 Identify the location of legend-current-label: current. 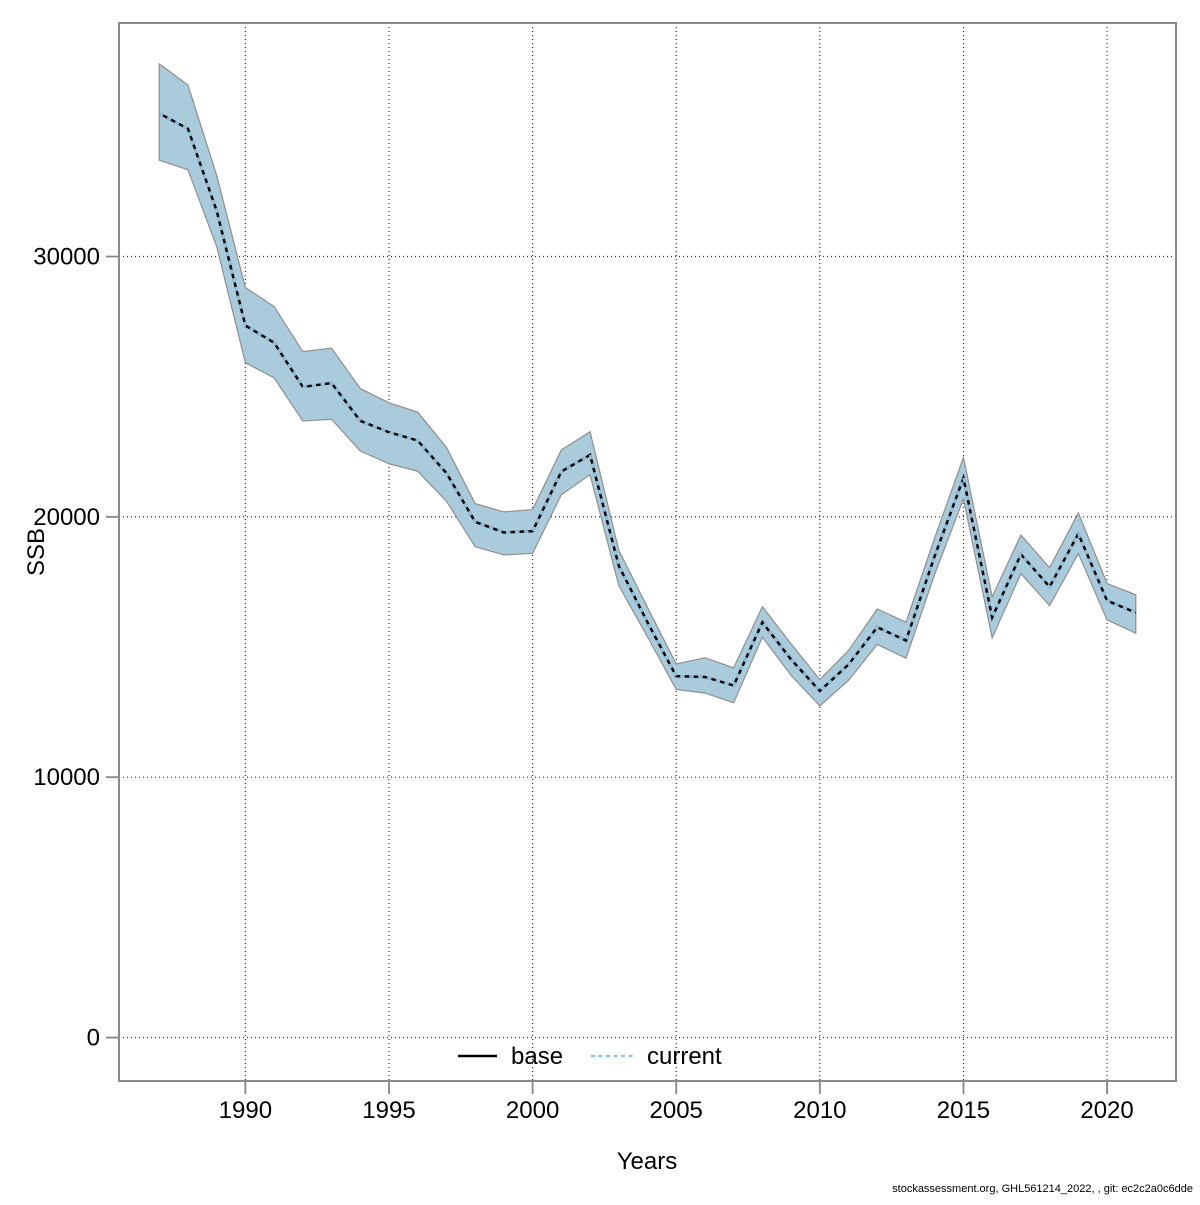
(684, 1056).